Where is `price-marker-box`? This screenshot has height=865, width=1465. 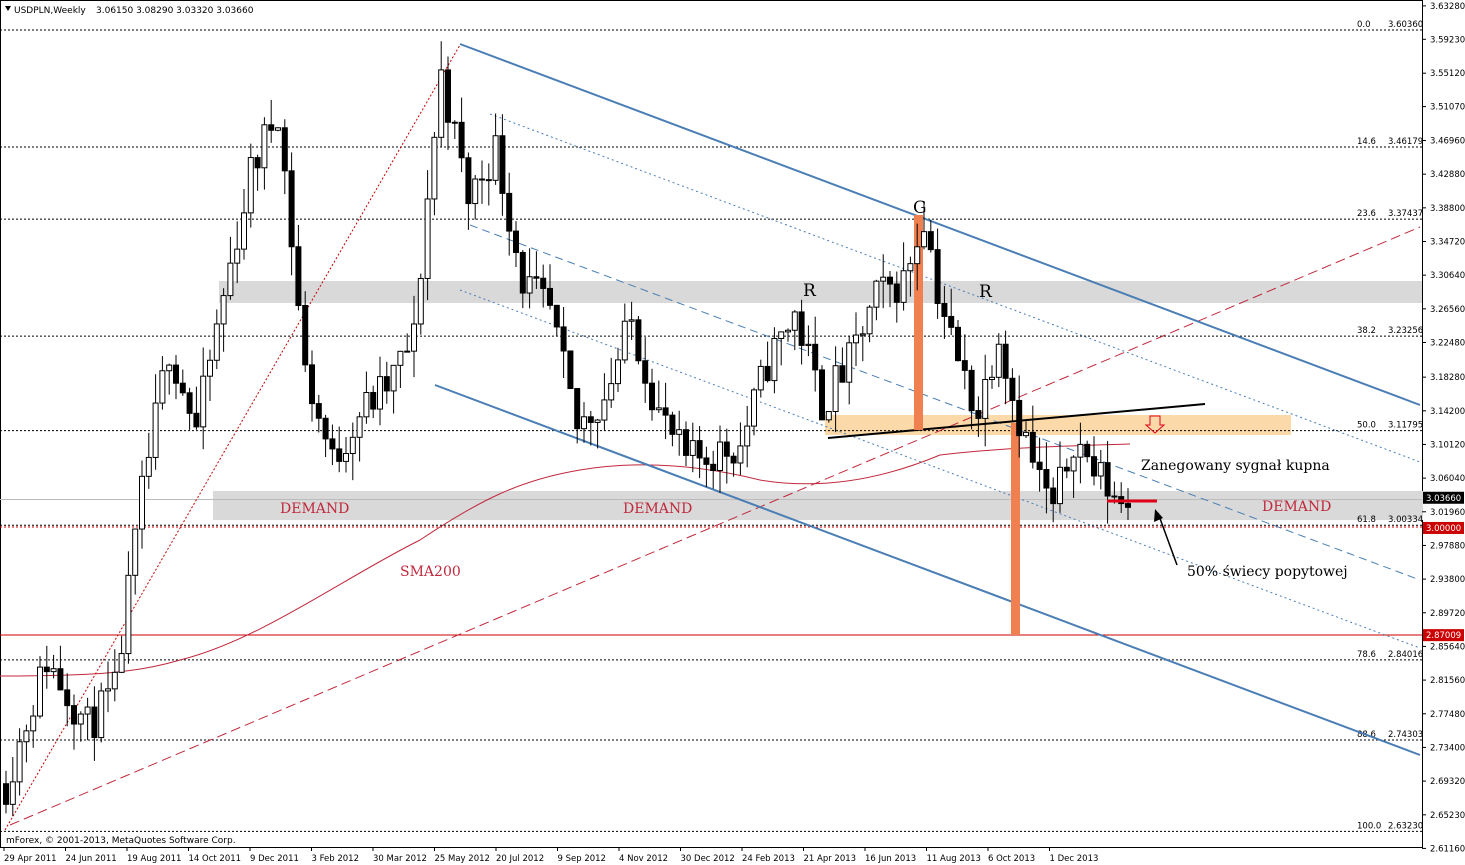
price-marker-box is located at coordinates (1443, 635).